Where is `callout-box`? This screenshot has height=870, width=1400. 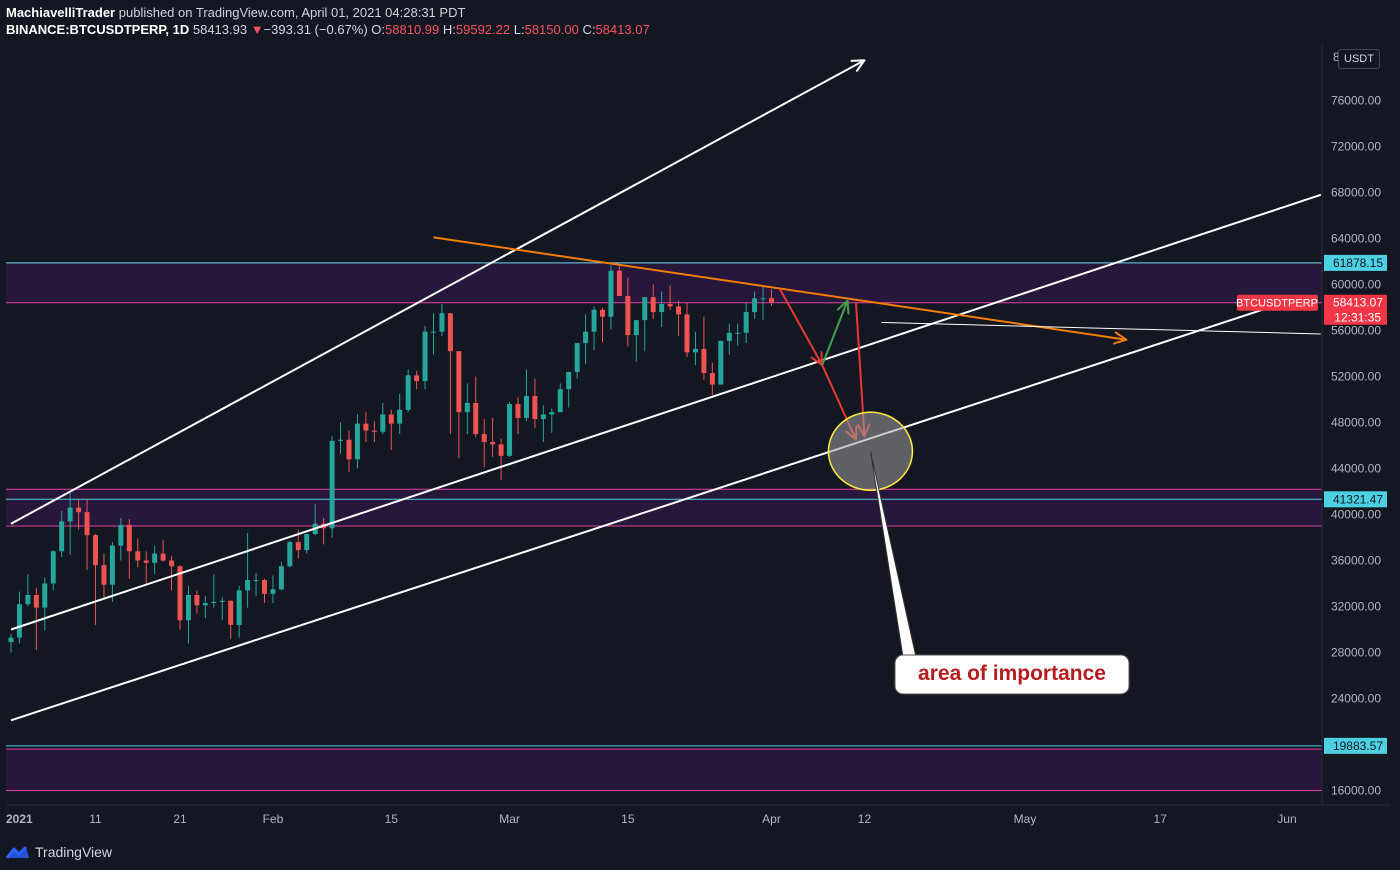
callout-box is located at coordinates (1012, 674).